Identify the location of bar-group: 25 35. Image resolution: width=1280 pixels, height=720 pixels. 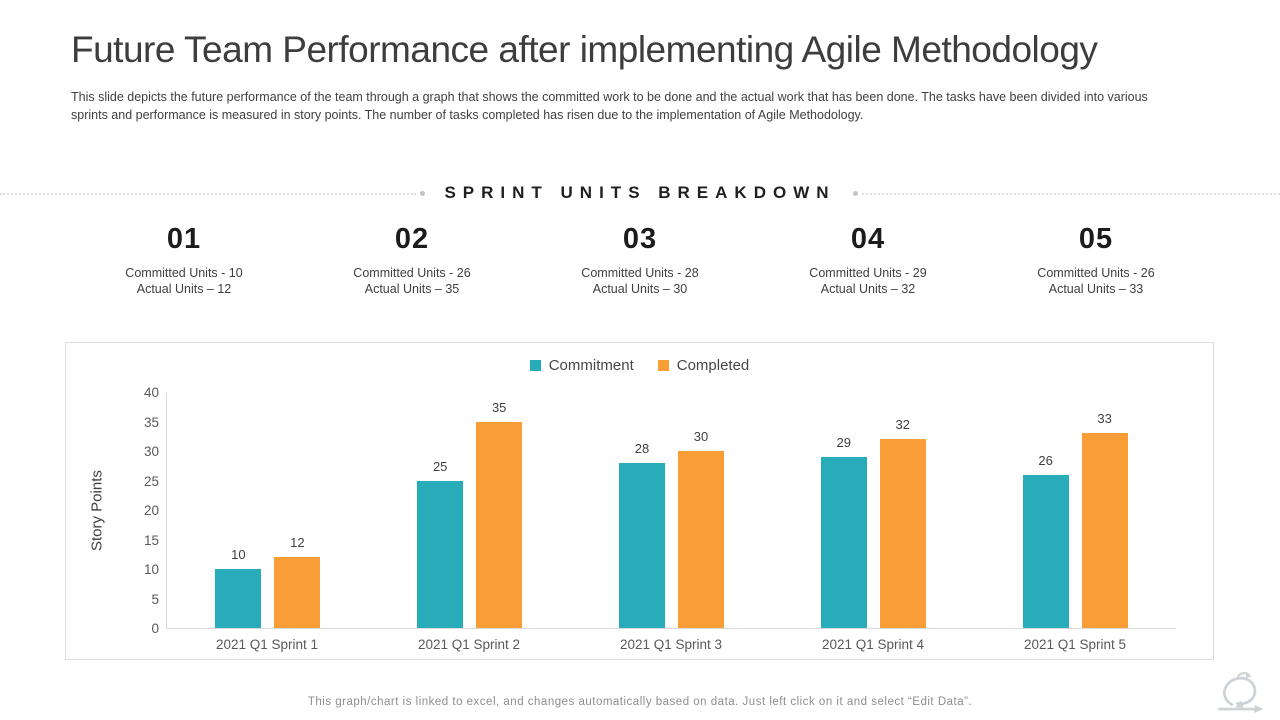
(470, 510).